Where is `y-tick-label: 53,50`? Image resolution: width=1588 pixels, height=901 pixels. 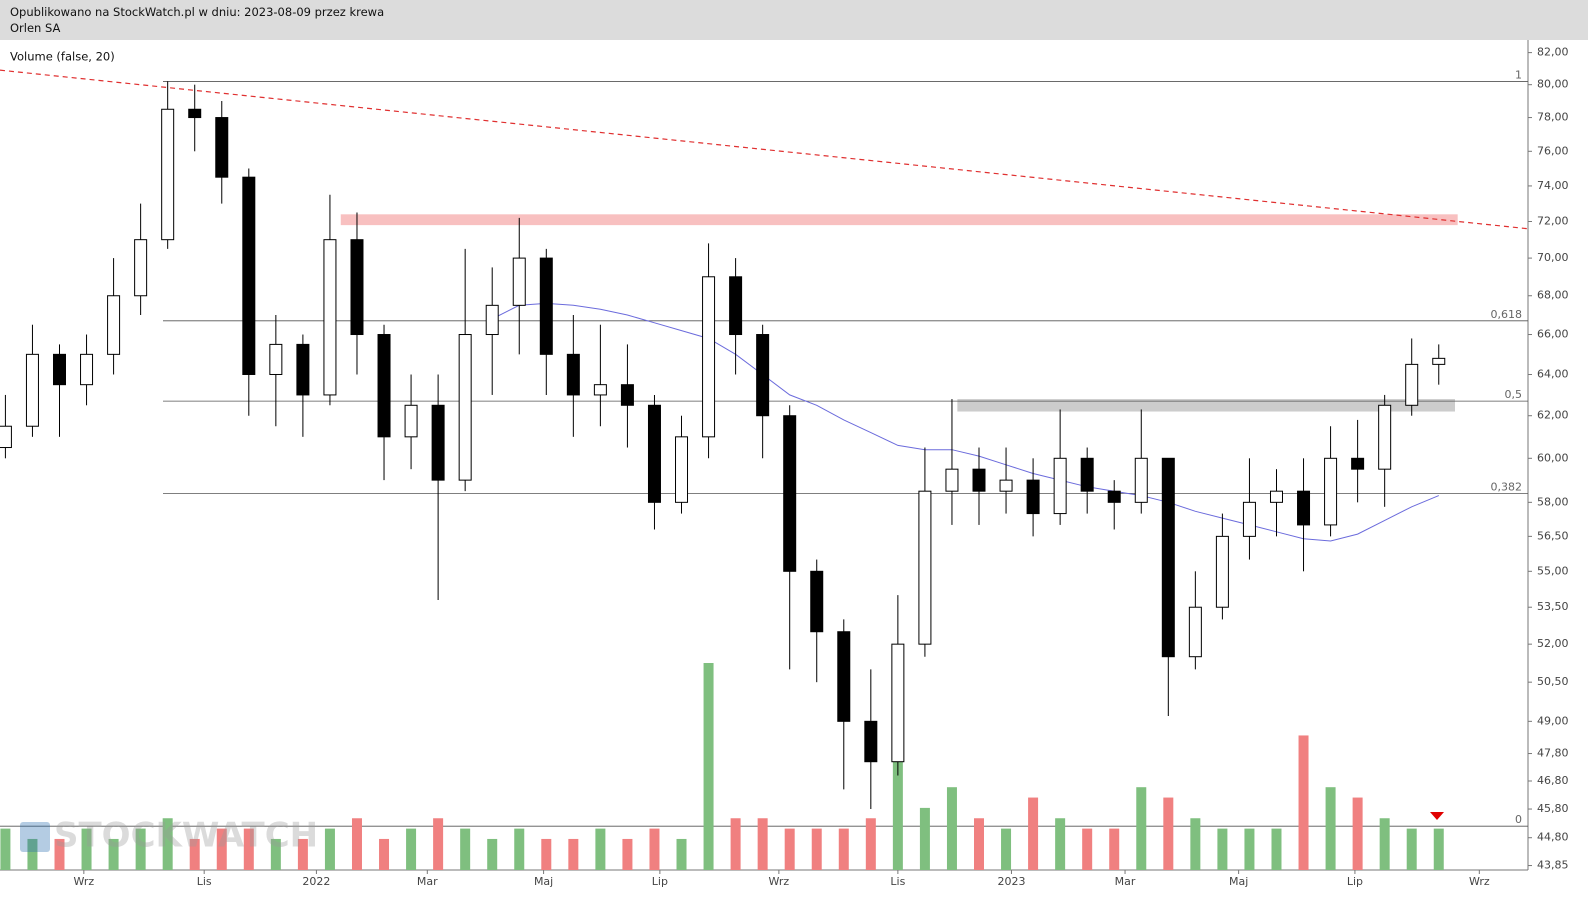 y-tick-label: 53,50 is located at coordinates (1553, 606).